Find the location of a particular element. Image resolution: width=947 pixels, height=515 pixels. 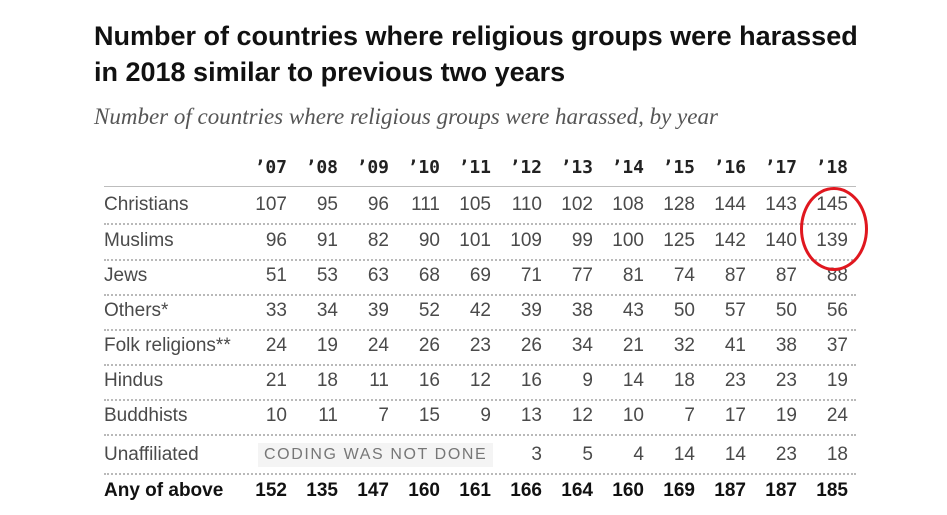

table-cell: 68 is located at coordinates (429, 275).